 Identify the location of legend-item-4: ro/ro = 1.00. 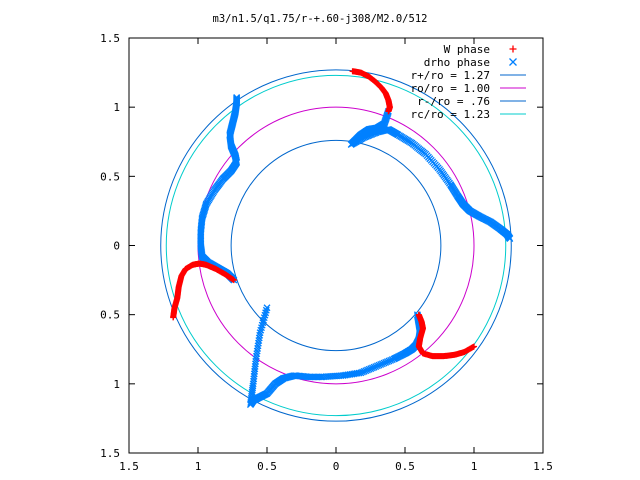
(468, 88).